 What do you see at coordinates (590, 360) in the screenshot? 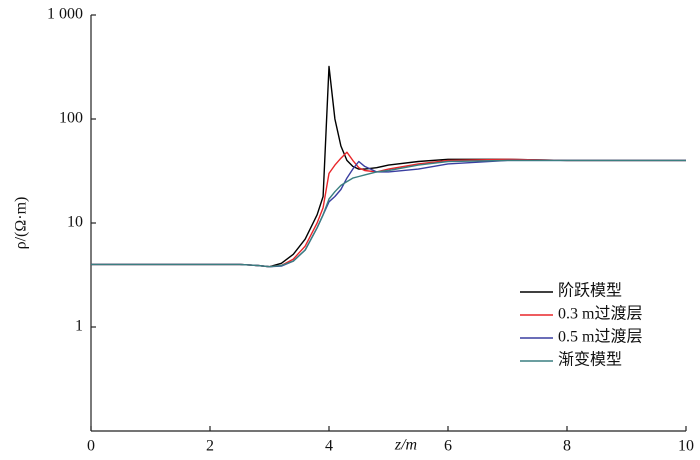
I see `legend-label: 渐变模型` at bounding box center [590, 360].